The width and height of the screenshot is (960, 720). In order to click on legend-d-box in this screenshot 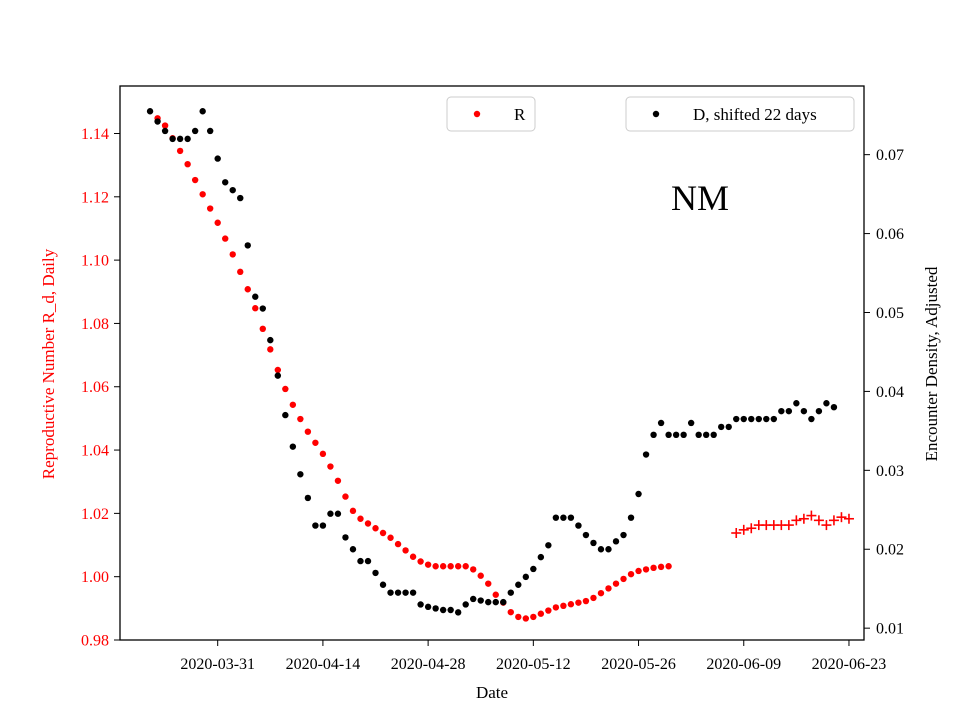, I will do `click(740, 114)`.